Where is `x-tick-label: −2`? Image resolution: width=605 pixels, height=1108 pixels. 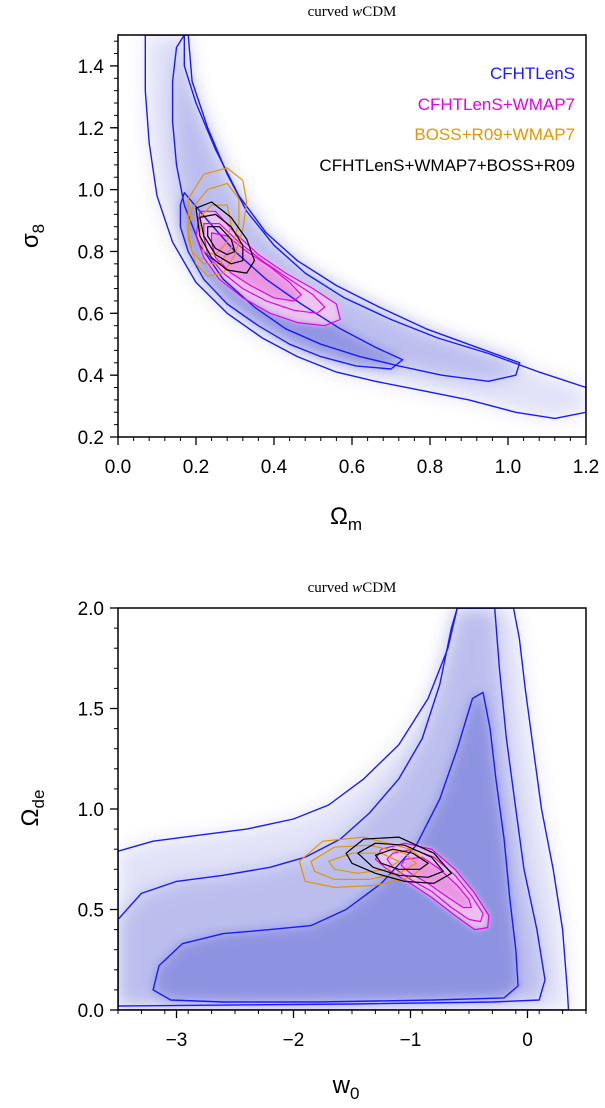
x-tick-label: −2 is located at coordinates (294, 1040).